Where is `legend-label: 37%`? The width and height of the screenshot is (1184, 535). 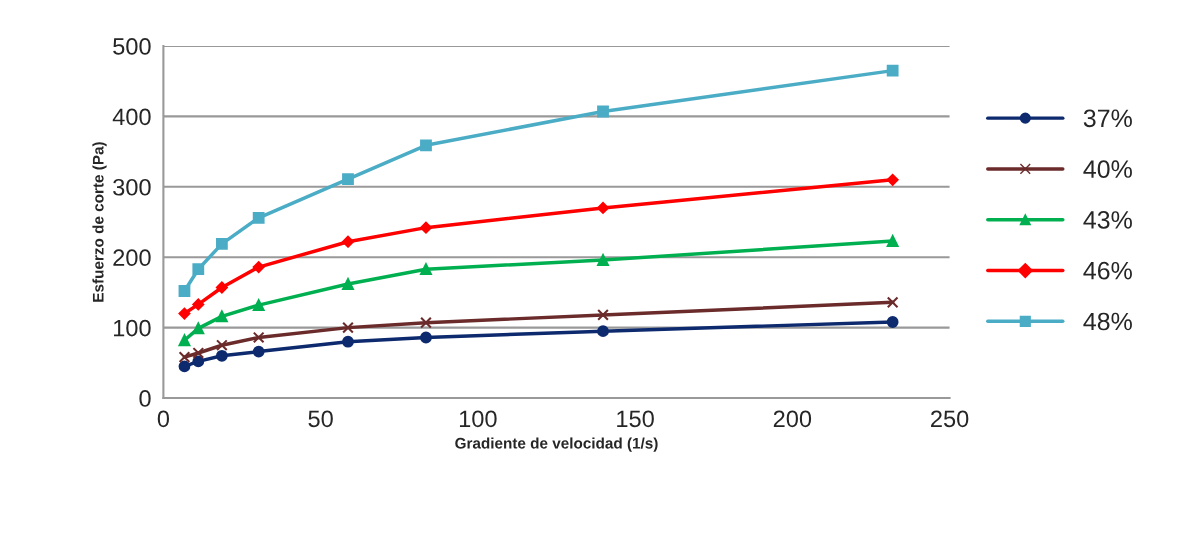
legend-label: 37% is located at coordinates (1107, 118).